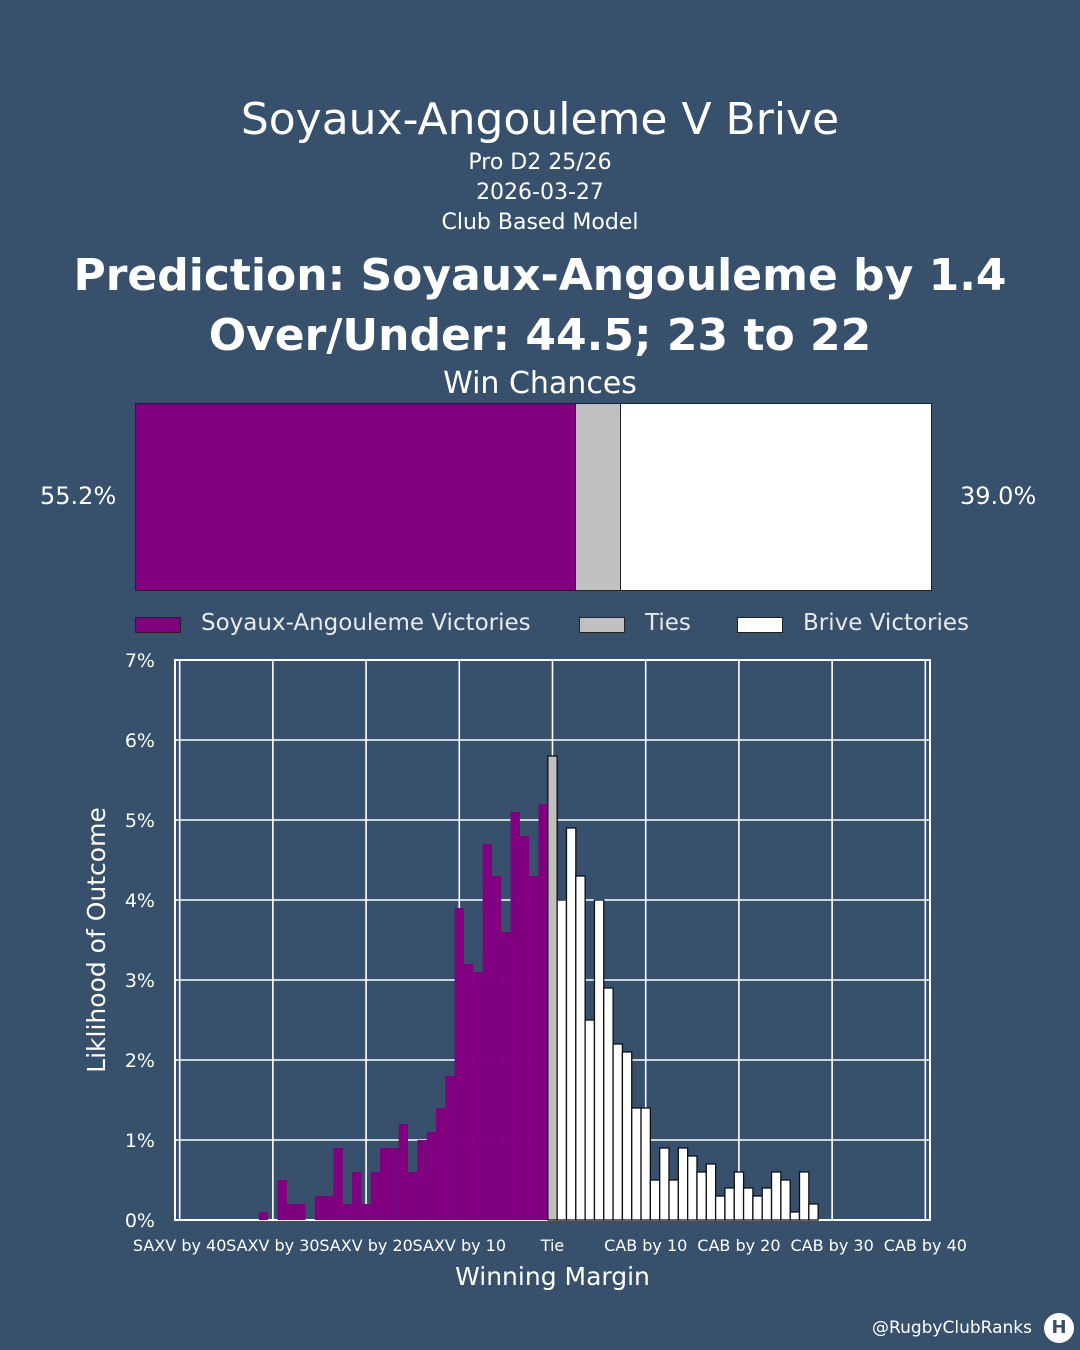 The image size is (1080, 1350). What do you see at coordinates (886, 623) in the screenshot?
I see `legend-label-away: Brive Victories` at bounding box center [886, 623].